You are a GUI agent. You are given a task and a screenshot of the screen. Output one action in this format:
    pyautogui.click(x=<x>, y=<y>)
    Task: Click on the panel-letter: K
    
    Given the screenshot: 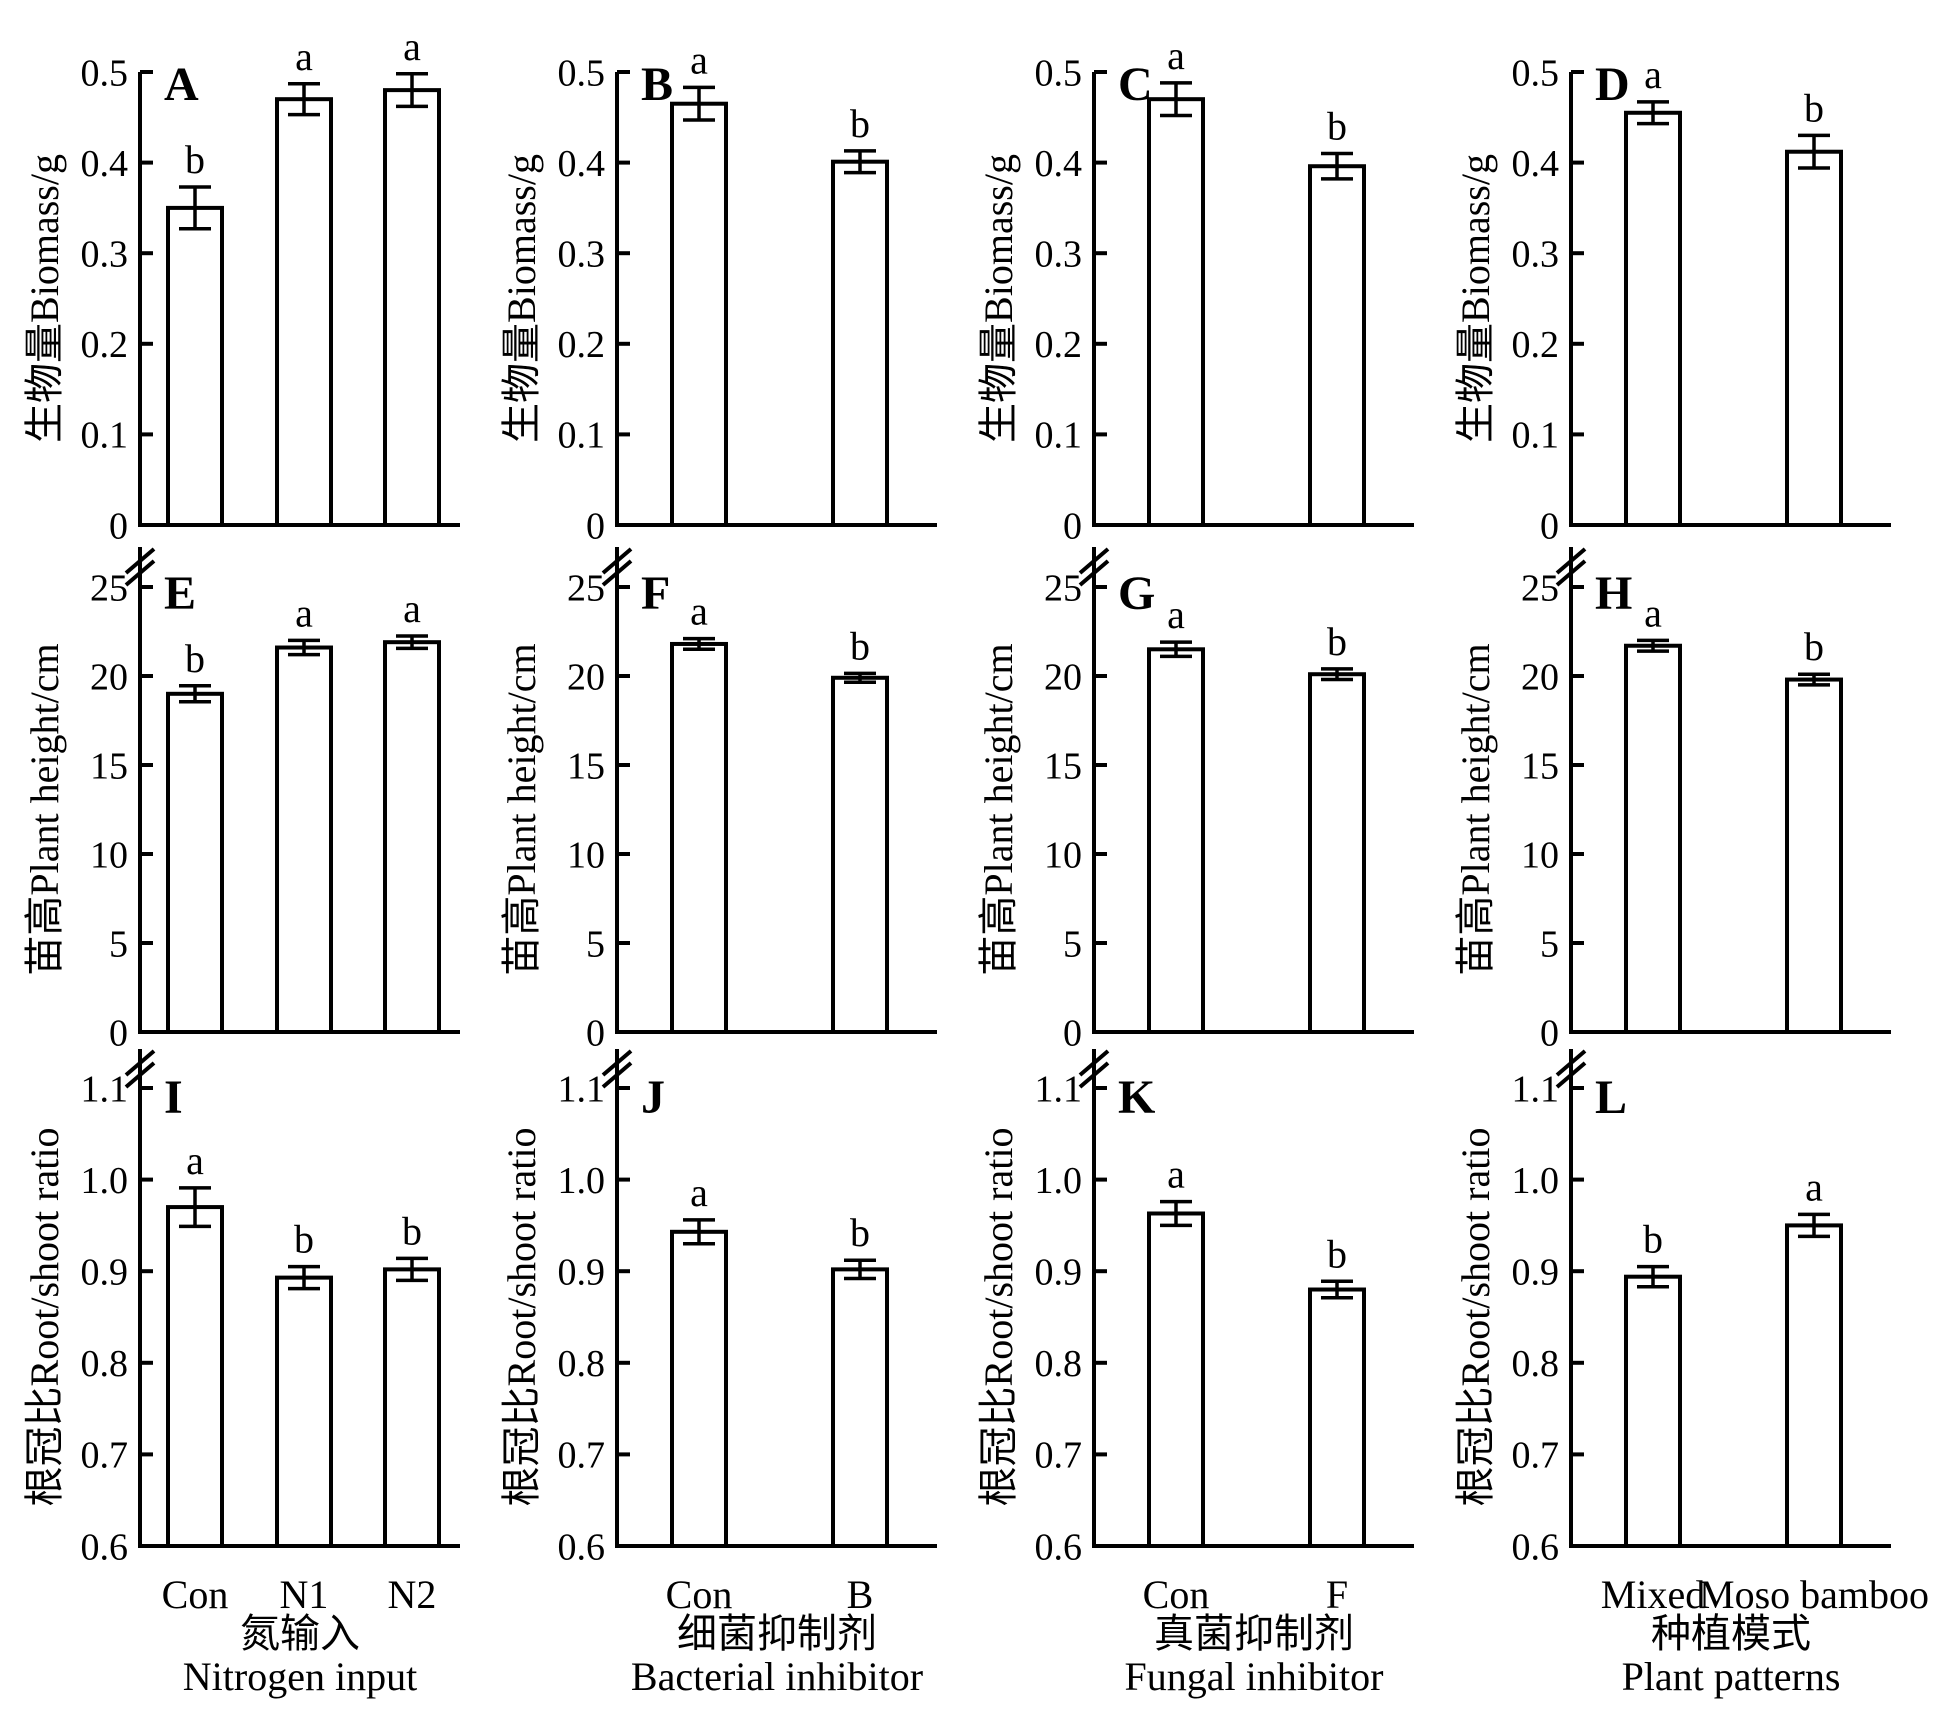 What is the action you would take?
    pyautogui.click(x=1136, y=1097)
    